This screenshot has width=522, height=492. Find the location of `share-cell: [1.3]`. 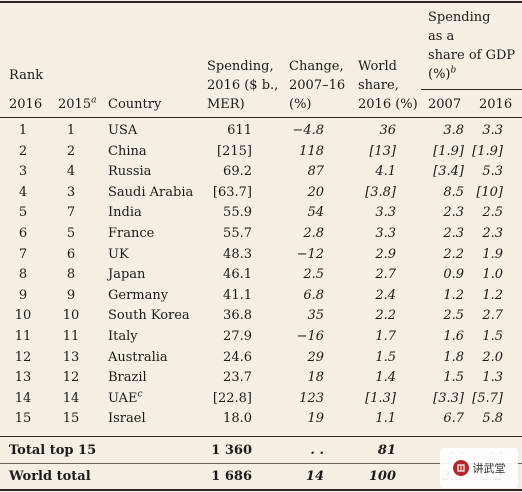

share-cell: [1.3] is located at coordinates (380, 398).